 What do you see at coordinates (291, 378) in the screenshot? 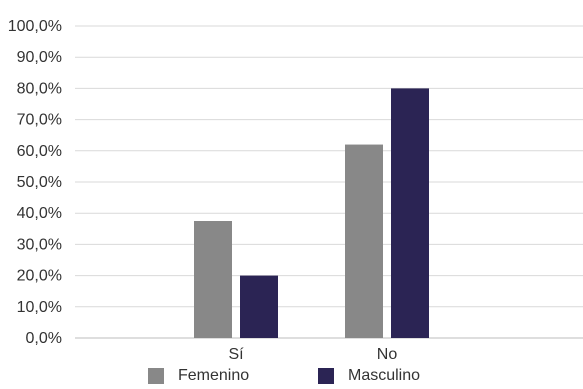
I see `legend: Femenino Masculino` at bounding box center [291, 378].